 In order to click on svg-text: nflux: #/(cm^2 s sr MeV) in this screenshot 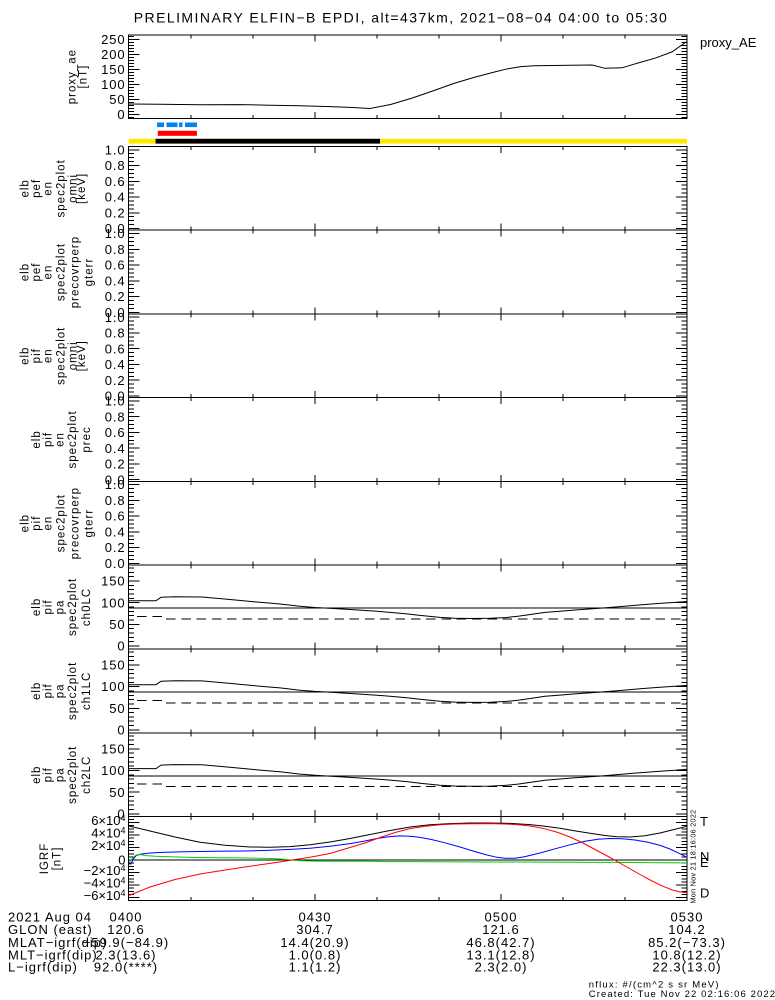, I will do `click(654, 985)`.